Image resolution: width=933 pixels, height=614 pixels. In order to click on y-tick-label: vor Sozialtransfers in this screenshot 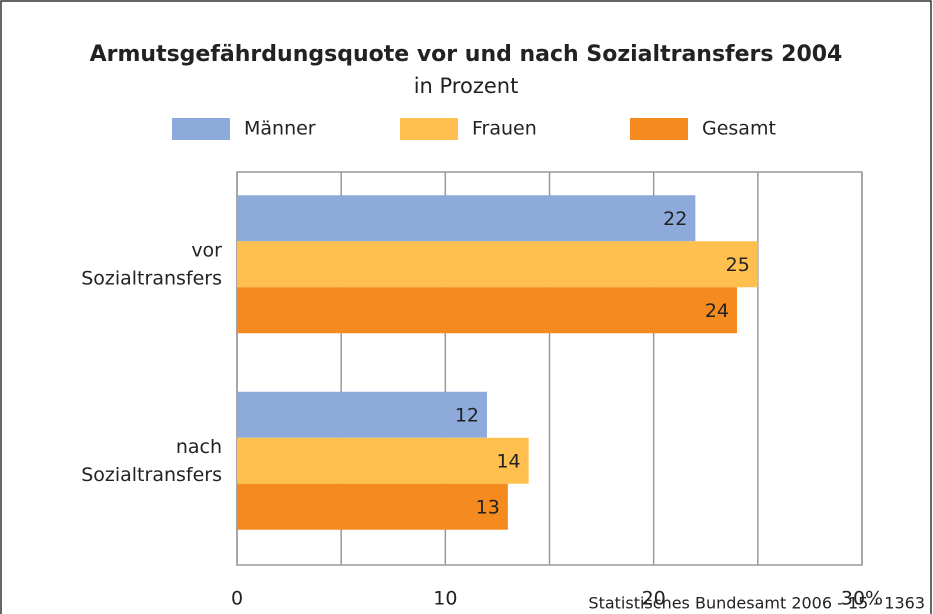, I will do `click(151, 264)`.